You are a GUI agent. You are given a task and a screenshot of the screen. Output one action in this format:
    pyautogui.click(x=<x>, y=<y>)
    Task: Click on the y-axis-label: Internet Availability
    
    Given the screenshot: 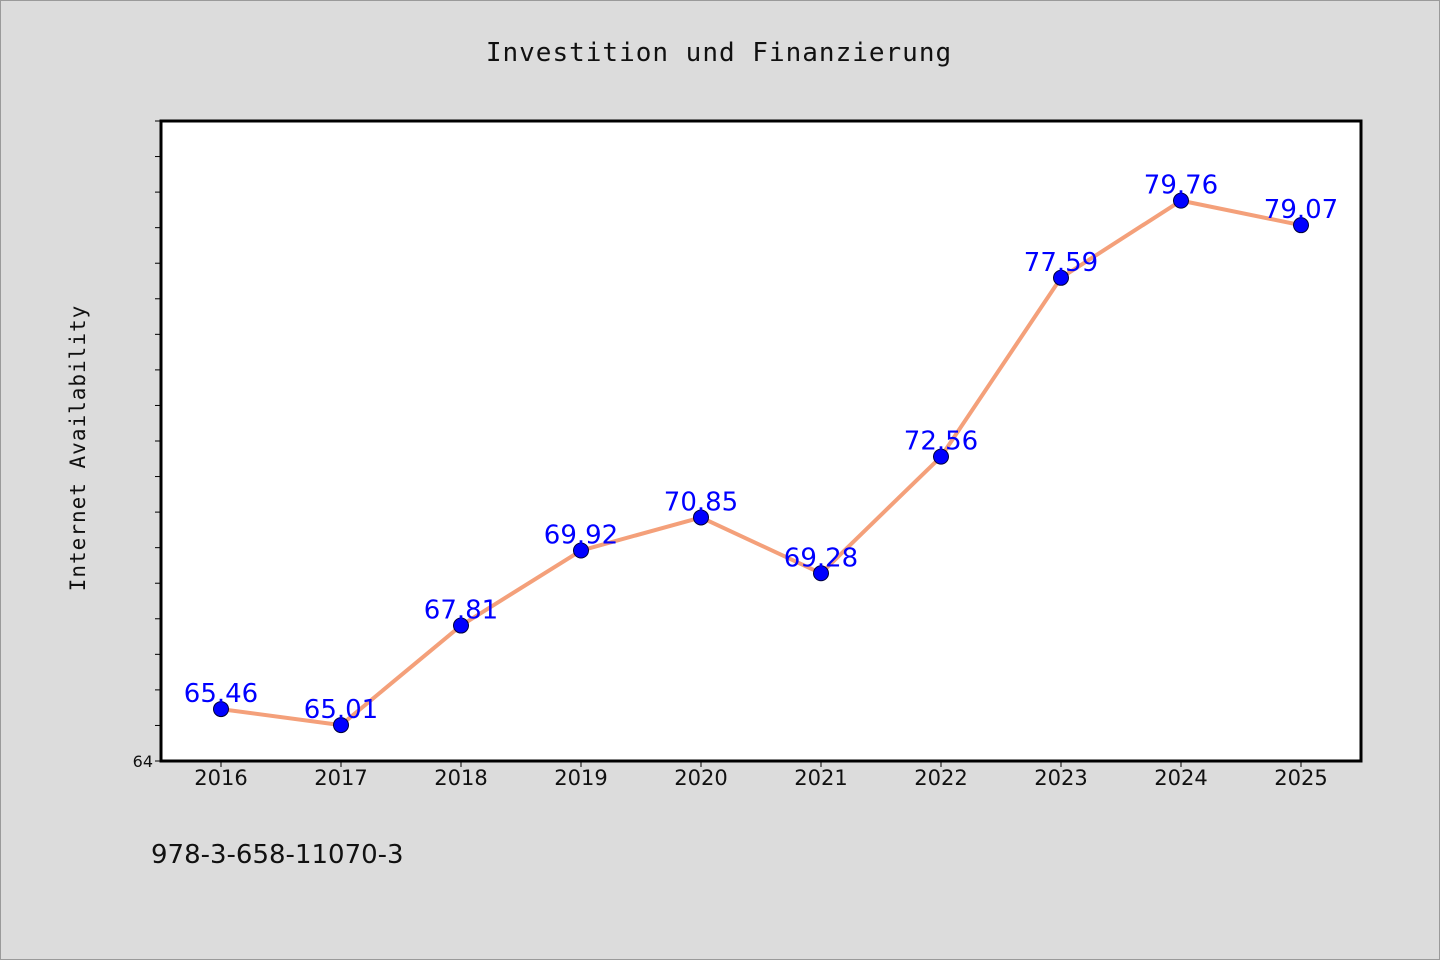 What is the action you would take?
    pyautogui.click(x=78, y=448)
    